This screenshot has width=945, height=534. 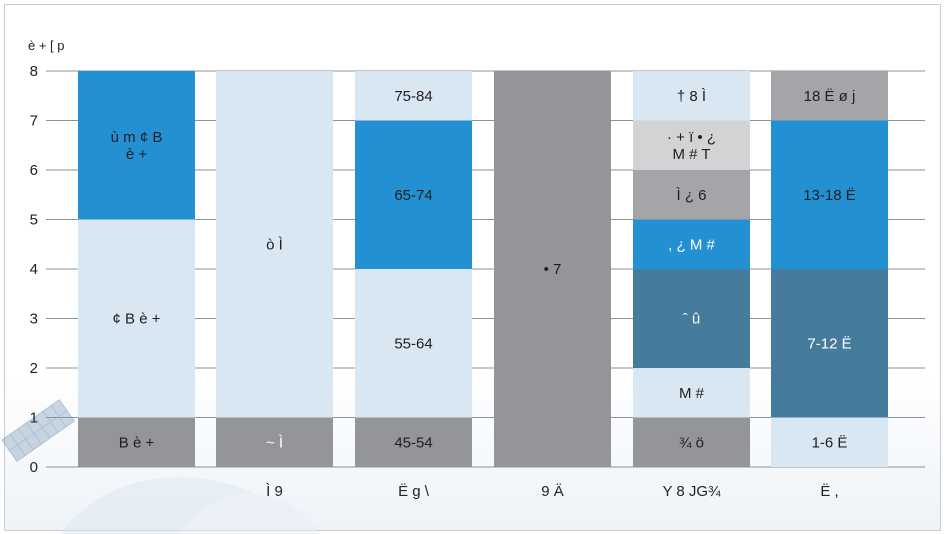 I want to click on y-axis-ticks: 0 1 2 3 4 5 6 7 8, so click(x=34, y=269).